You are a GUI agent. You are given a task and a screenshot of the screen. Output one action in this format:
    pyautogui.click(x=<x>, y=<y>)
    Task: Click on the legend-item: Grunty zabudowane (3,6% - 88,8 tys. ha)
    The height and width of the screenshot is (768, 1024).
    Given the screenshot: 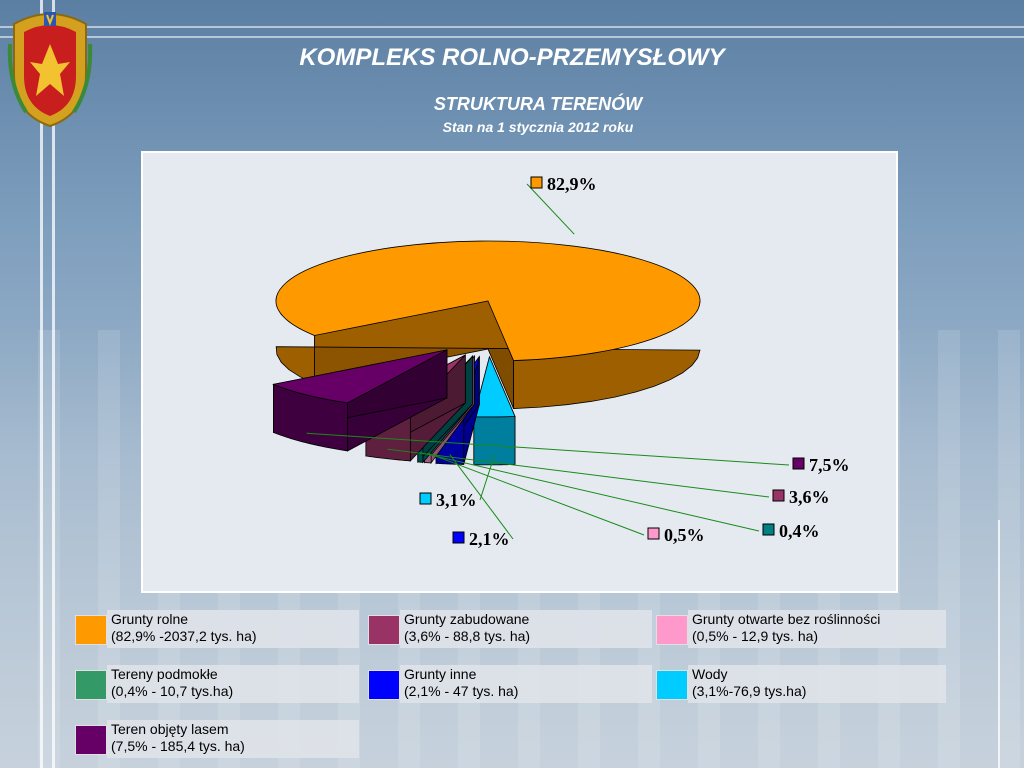 What is the action you would take?
    pyautogui.click(x=511, y=630)
    